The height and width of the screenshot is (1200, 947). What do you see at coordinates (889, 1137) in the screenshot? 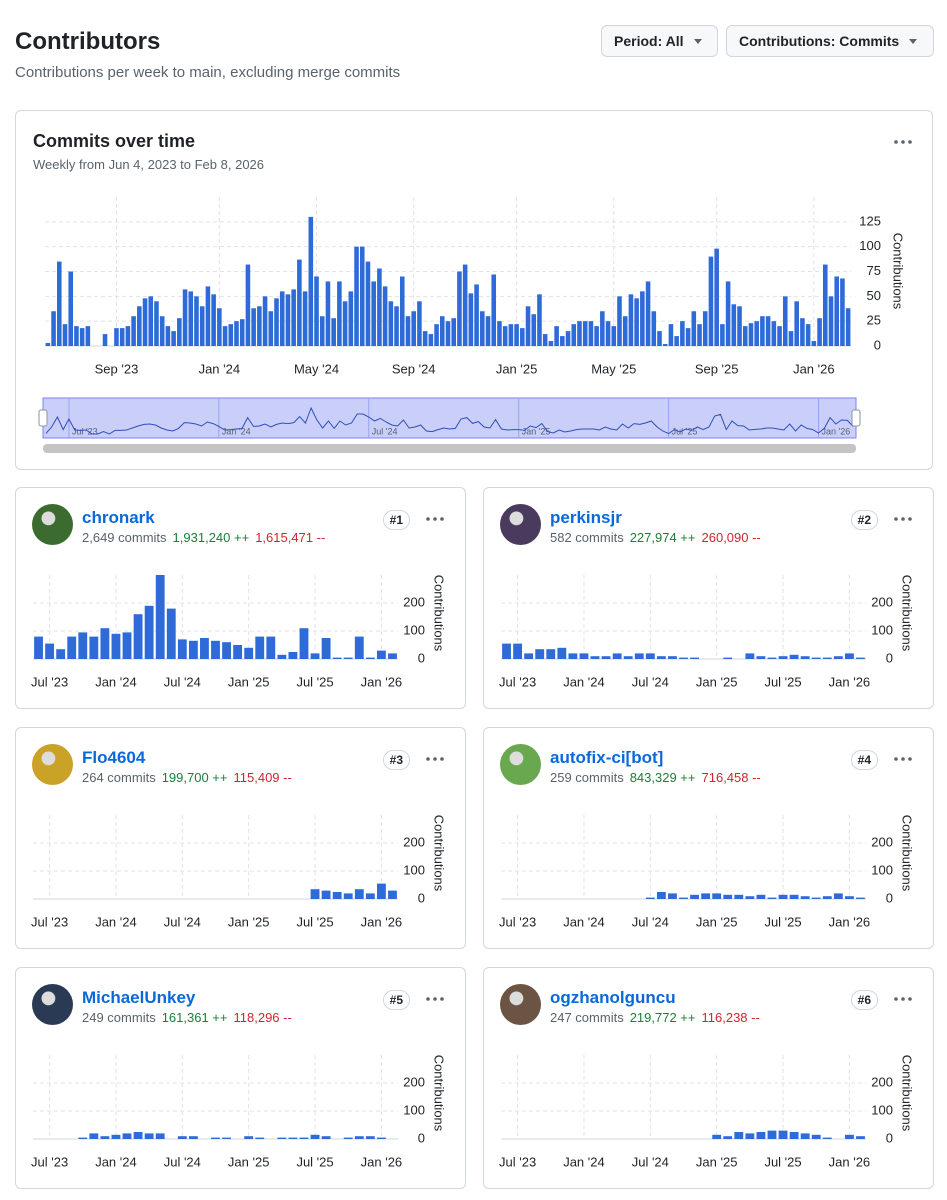
I see `y-tick-label: 0` at bounding box center [889, 1137].